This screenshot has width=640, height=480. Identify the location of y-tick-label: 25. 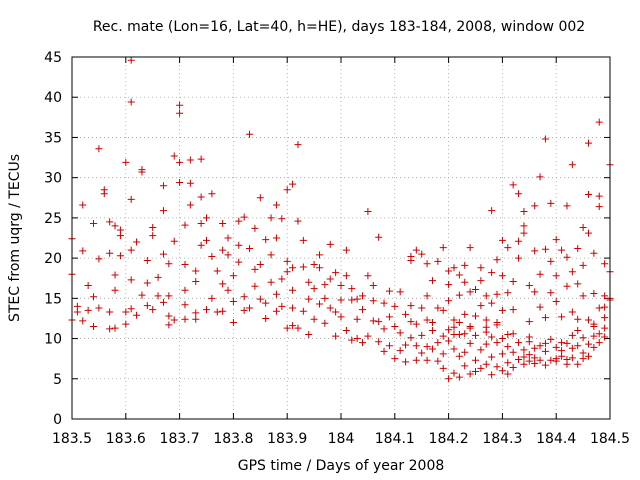
(53, 219).